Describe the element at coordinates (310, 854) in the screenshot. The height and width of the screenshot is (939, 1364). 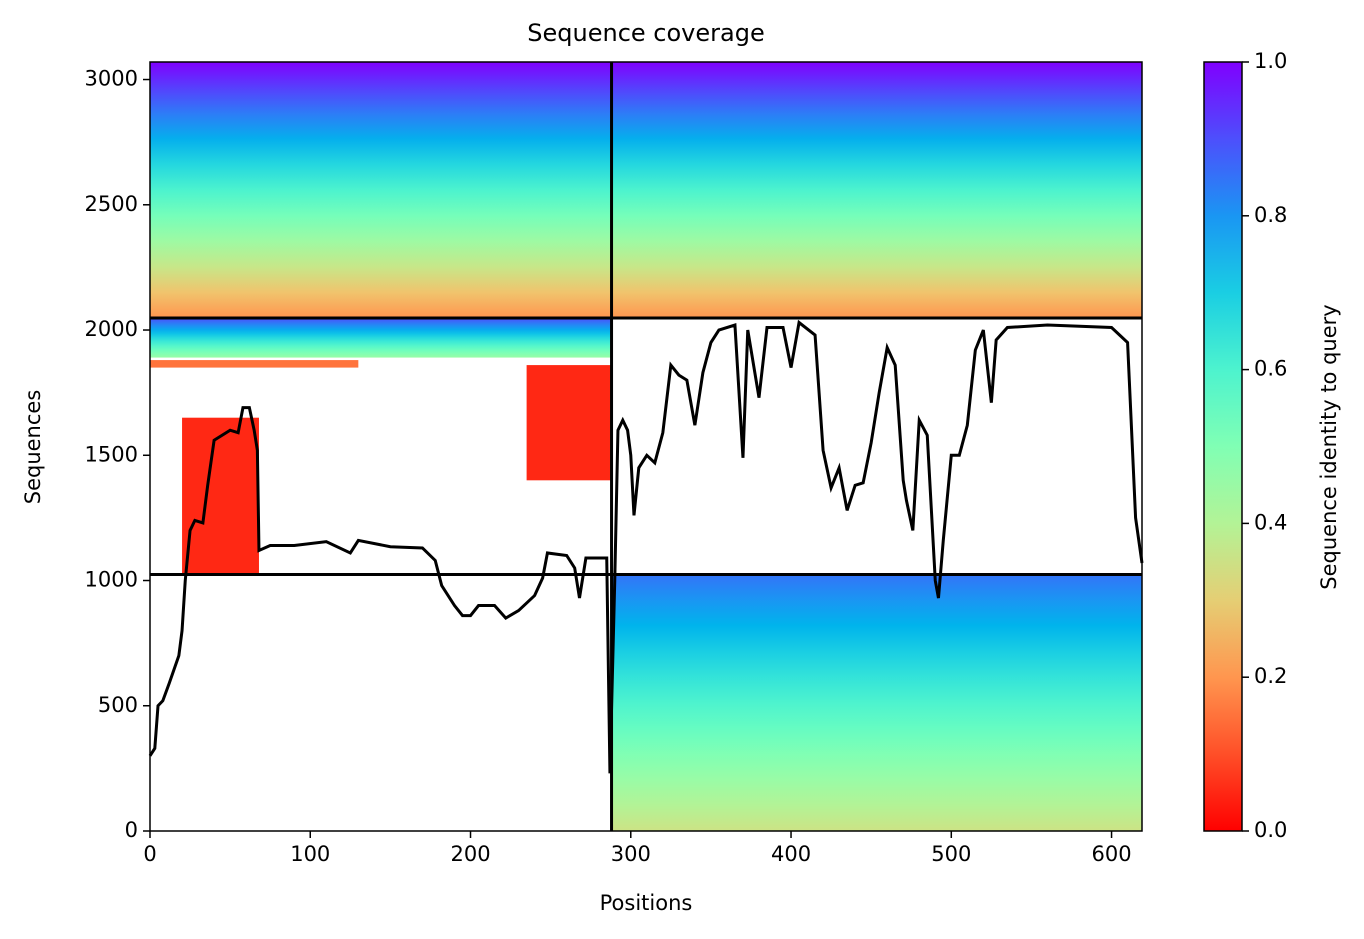
I see `x-tick-label: 100` at that location.